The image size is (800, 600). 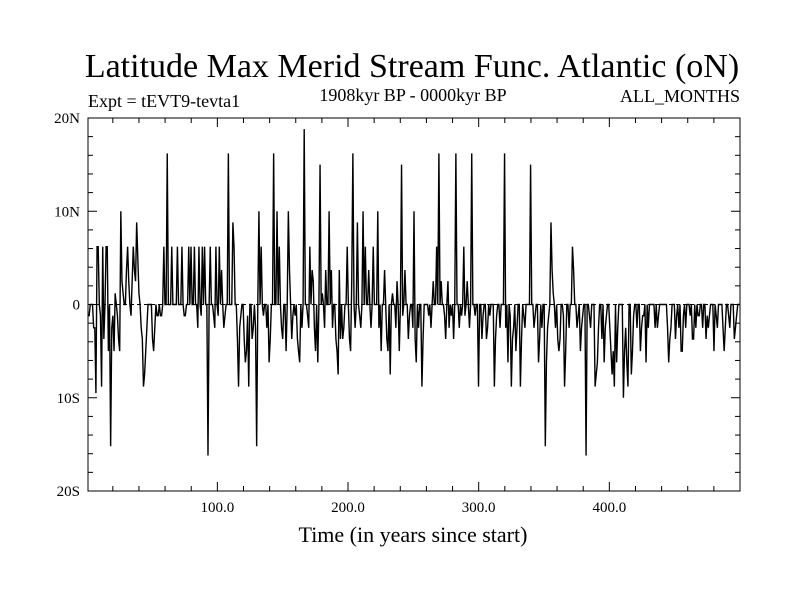 What do you see at coordinates (413, 534) in the screenshot?
I see `chart-xlabel: Time (in years since start)` at bounding box center [413, 534].